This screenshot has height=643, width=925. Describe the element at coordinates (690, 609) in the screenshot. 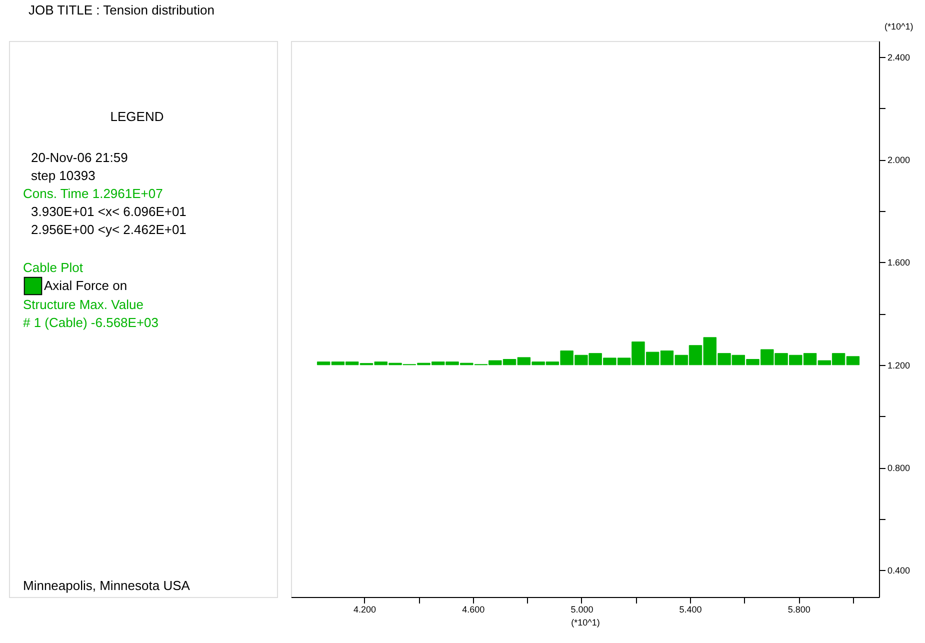

I see `x-tick-label: 5.400` at that location.